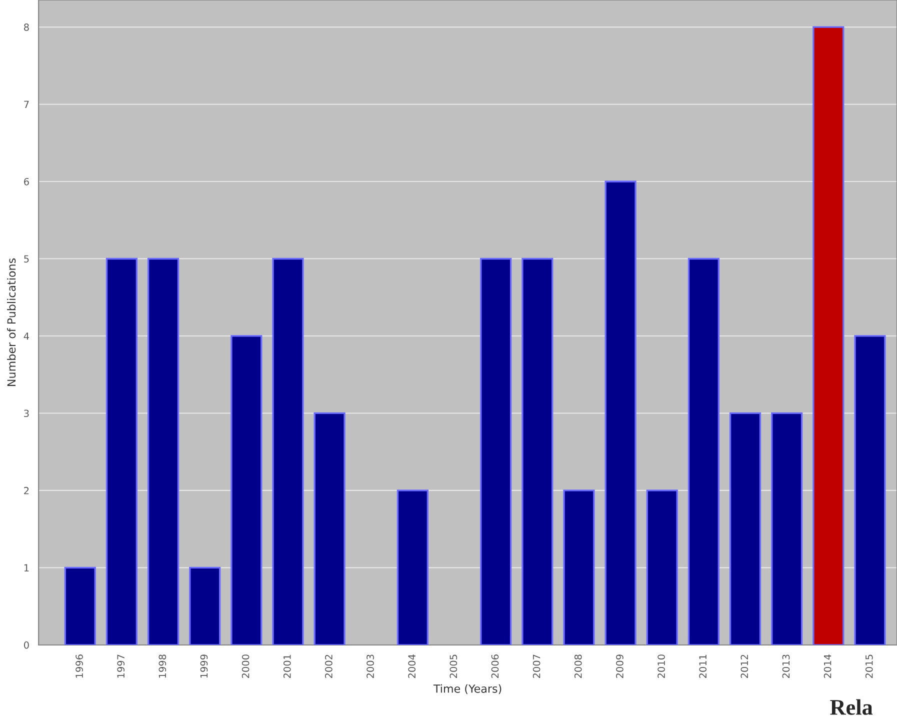 The image size is (897, 723). Describe the element at coordinates (620, 666) in the screenshot. I see `x-tick-label: 2009` at that location.